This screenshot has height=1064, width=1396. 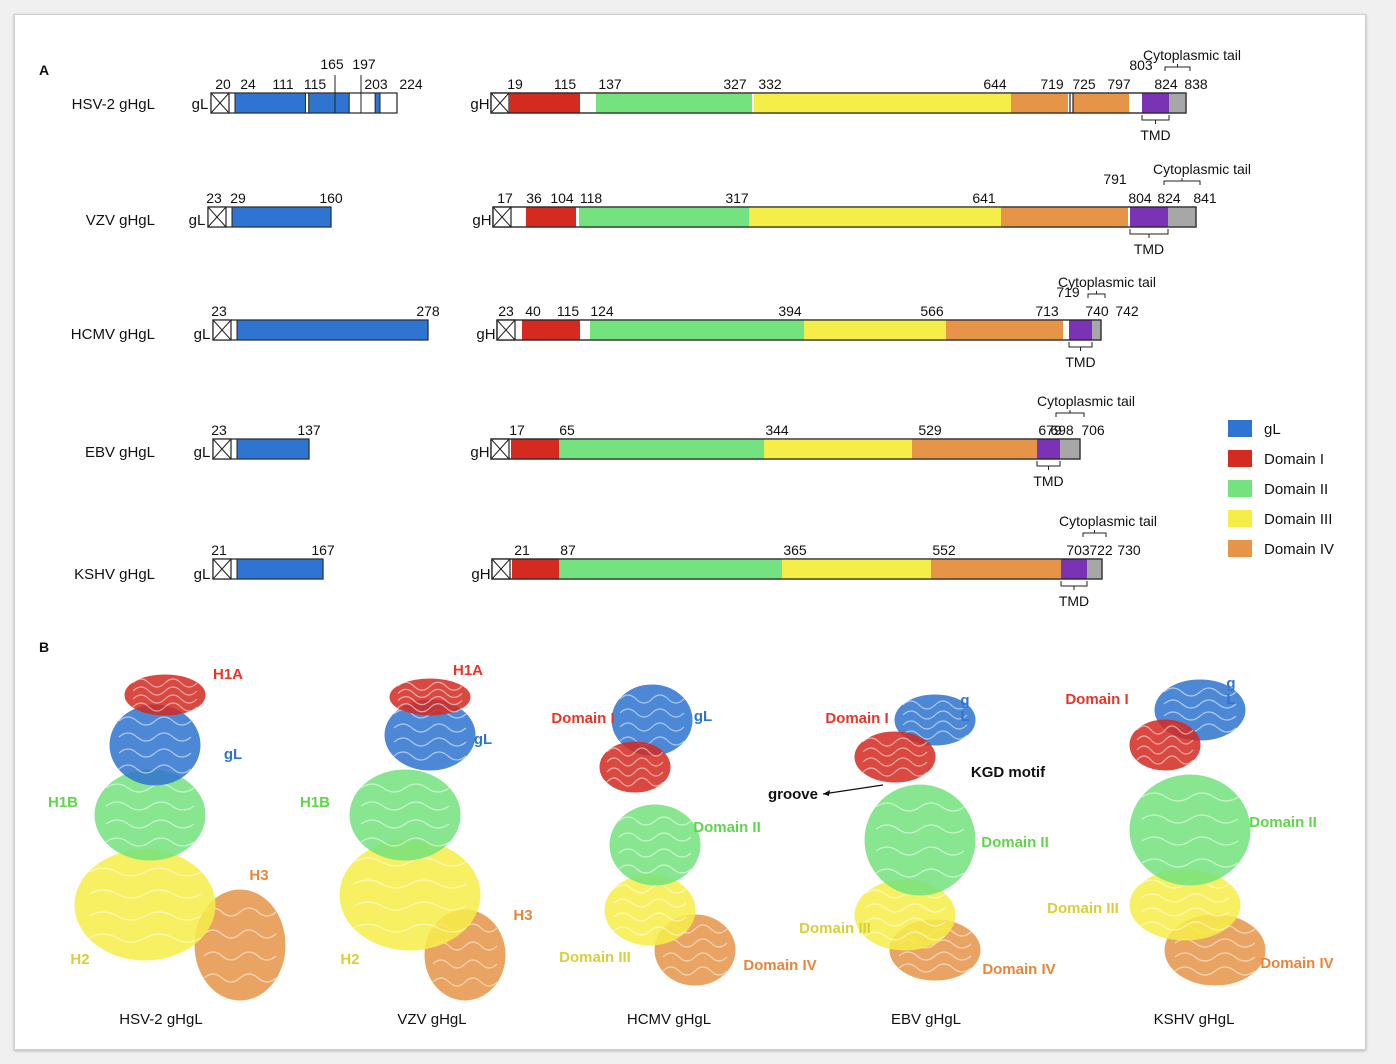 What do you see at coordinates (1080, 346) in the screenshot?
I see `tmd-bracket` at bounding box center [1080, 346].